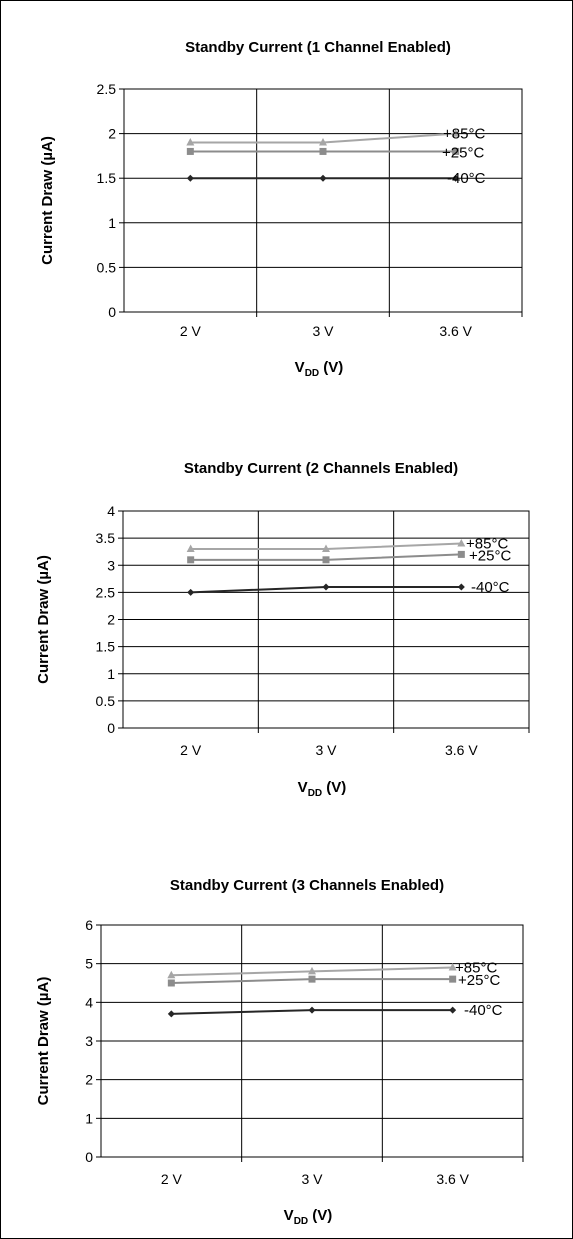 This screenshot has width=573, height=1239. Describe the element at coordinates (106, 538) in the screenshot. I see `y-tick-label: 3.5` at that location.